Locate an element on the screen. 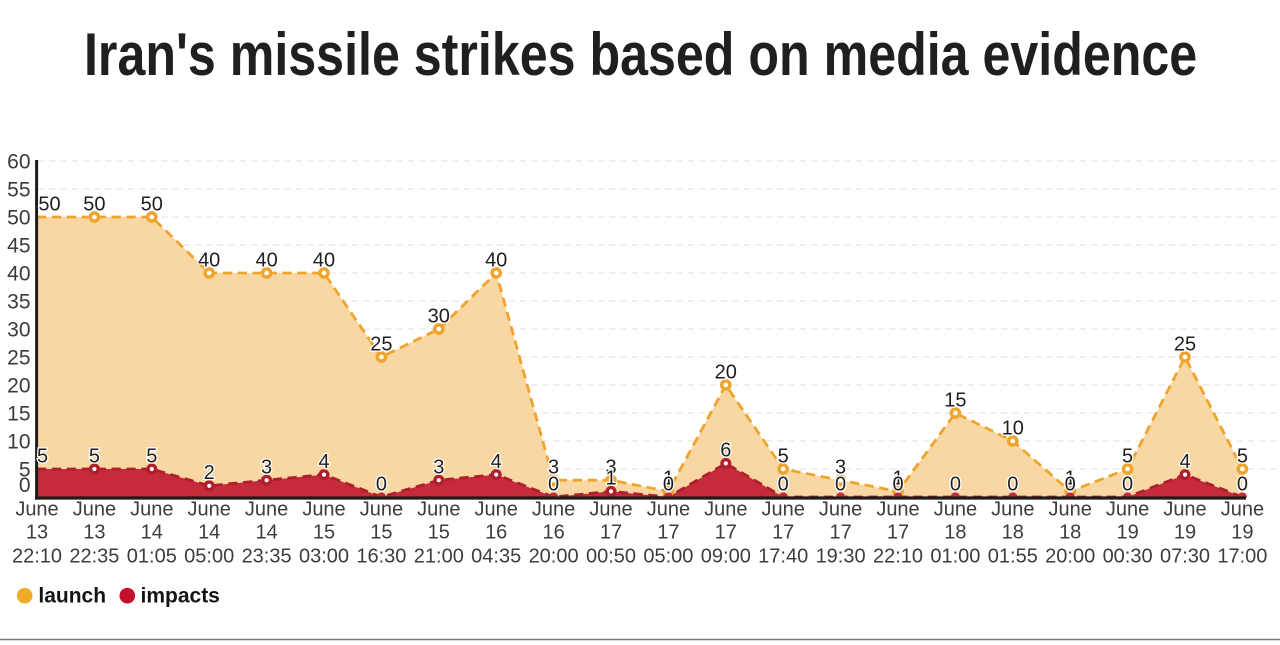 The image size is (1280, 645). svg-text: 60 is located at coordinates (18, 161).